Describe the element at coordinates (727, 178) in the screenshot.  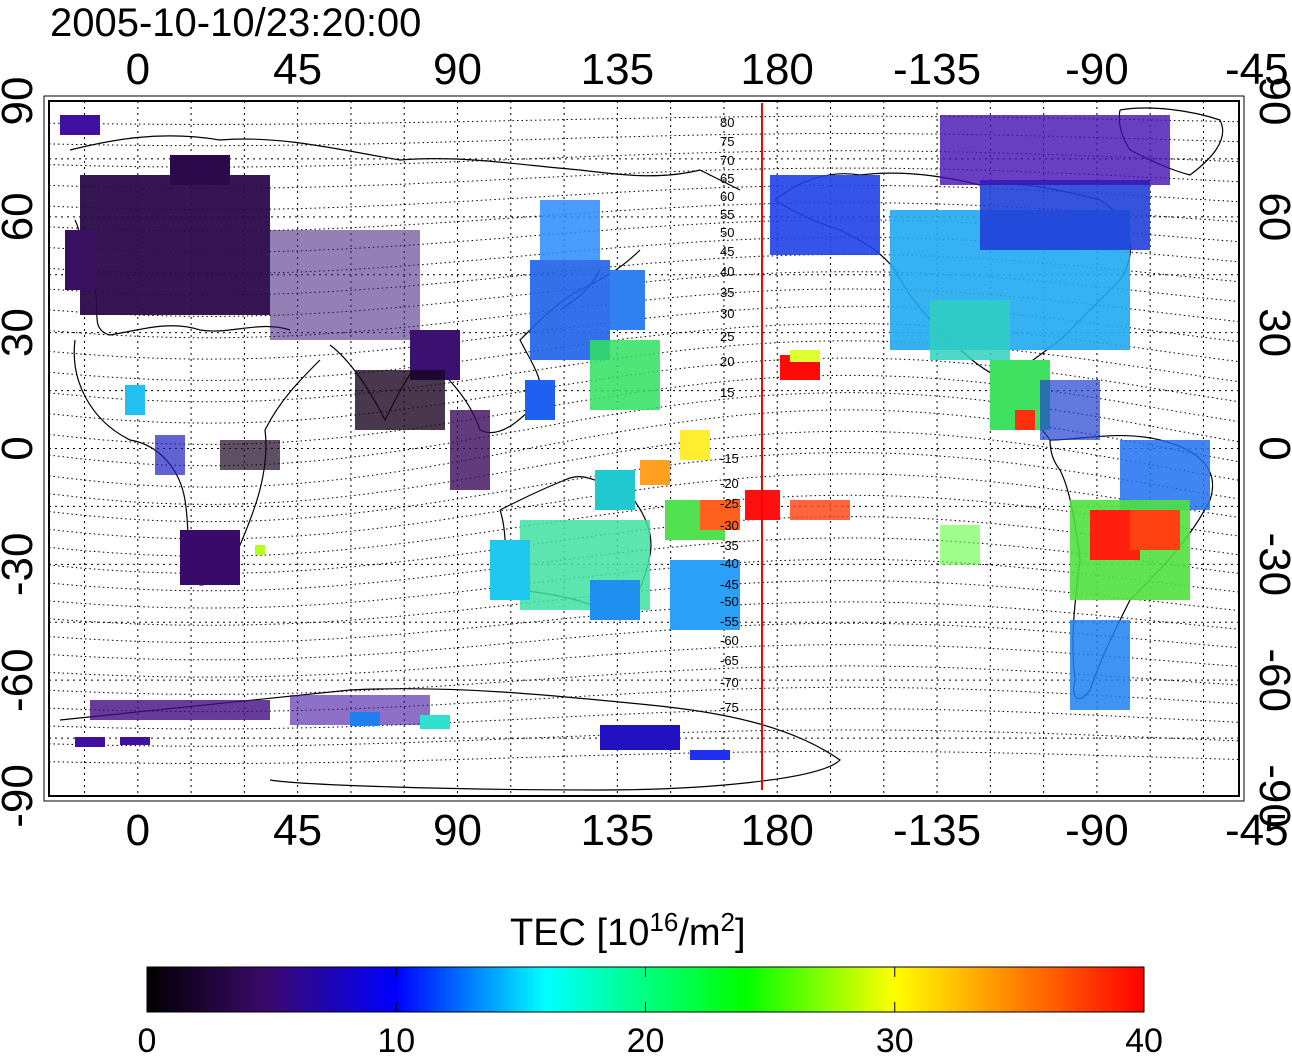
I see `mlat-label: 65` at that location.